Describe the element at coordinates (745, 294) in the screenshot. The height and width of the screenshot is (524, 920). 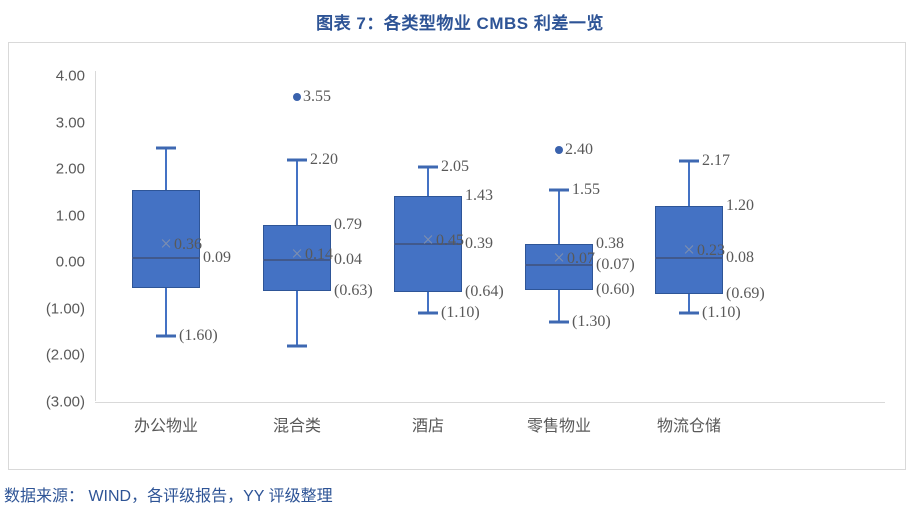
I see `q1-label: (0.69)` at that location.